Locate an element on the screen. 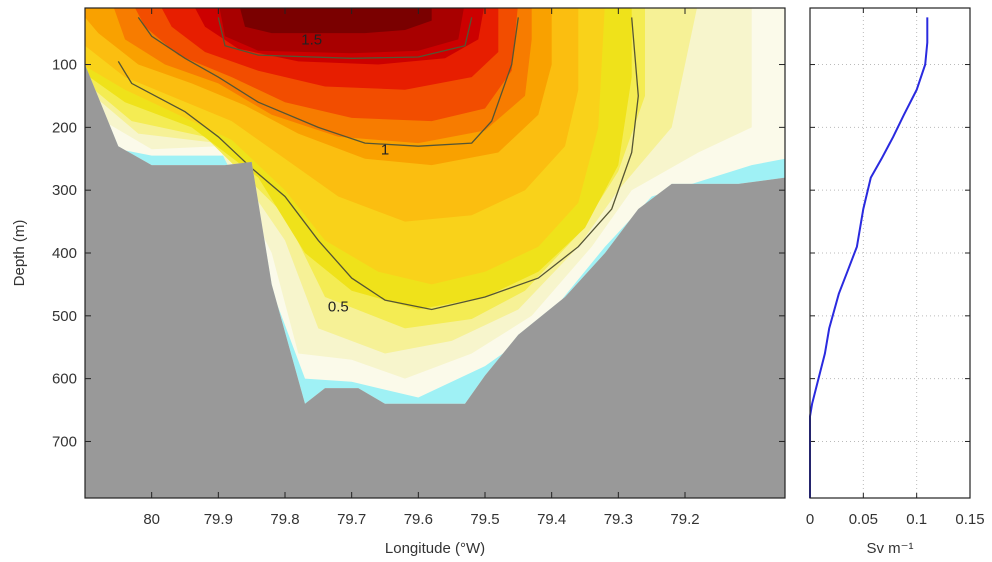 The width and height of the screenshot is (992, 562). section-x-tick-label: 79.8 is located at coordinates (284, 519).